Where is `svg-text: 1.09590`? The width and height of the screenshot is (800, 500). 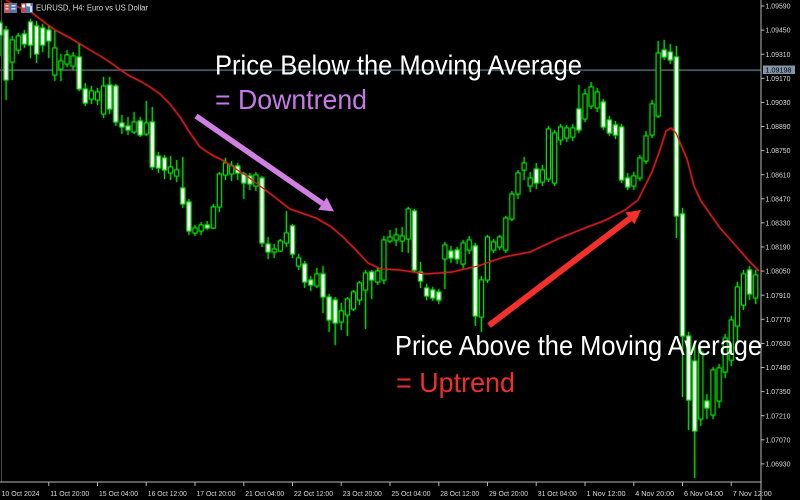 svg-text: 1.09590 is located at coordinates (778, 7).